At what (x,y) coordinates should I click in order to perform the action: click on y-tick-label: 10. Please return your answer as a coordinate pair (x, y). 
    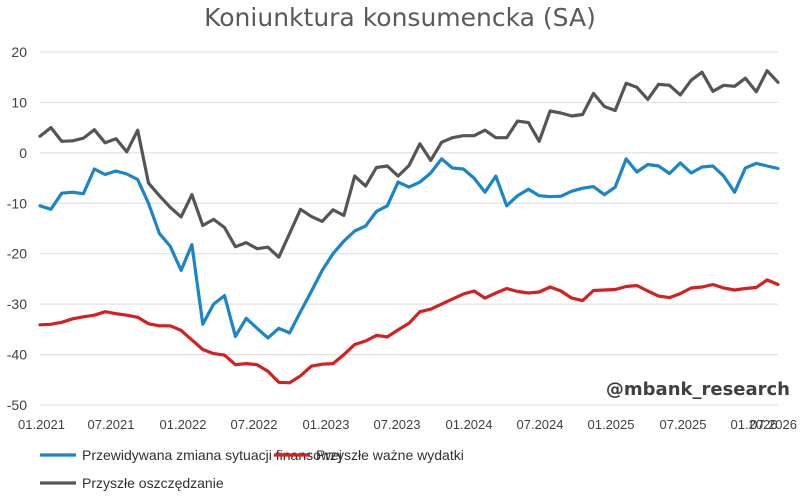
    Looking at the image, I should click on (19, 102).